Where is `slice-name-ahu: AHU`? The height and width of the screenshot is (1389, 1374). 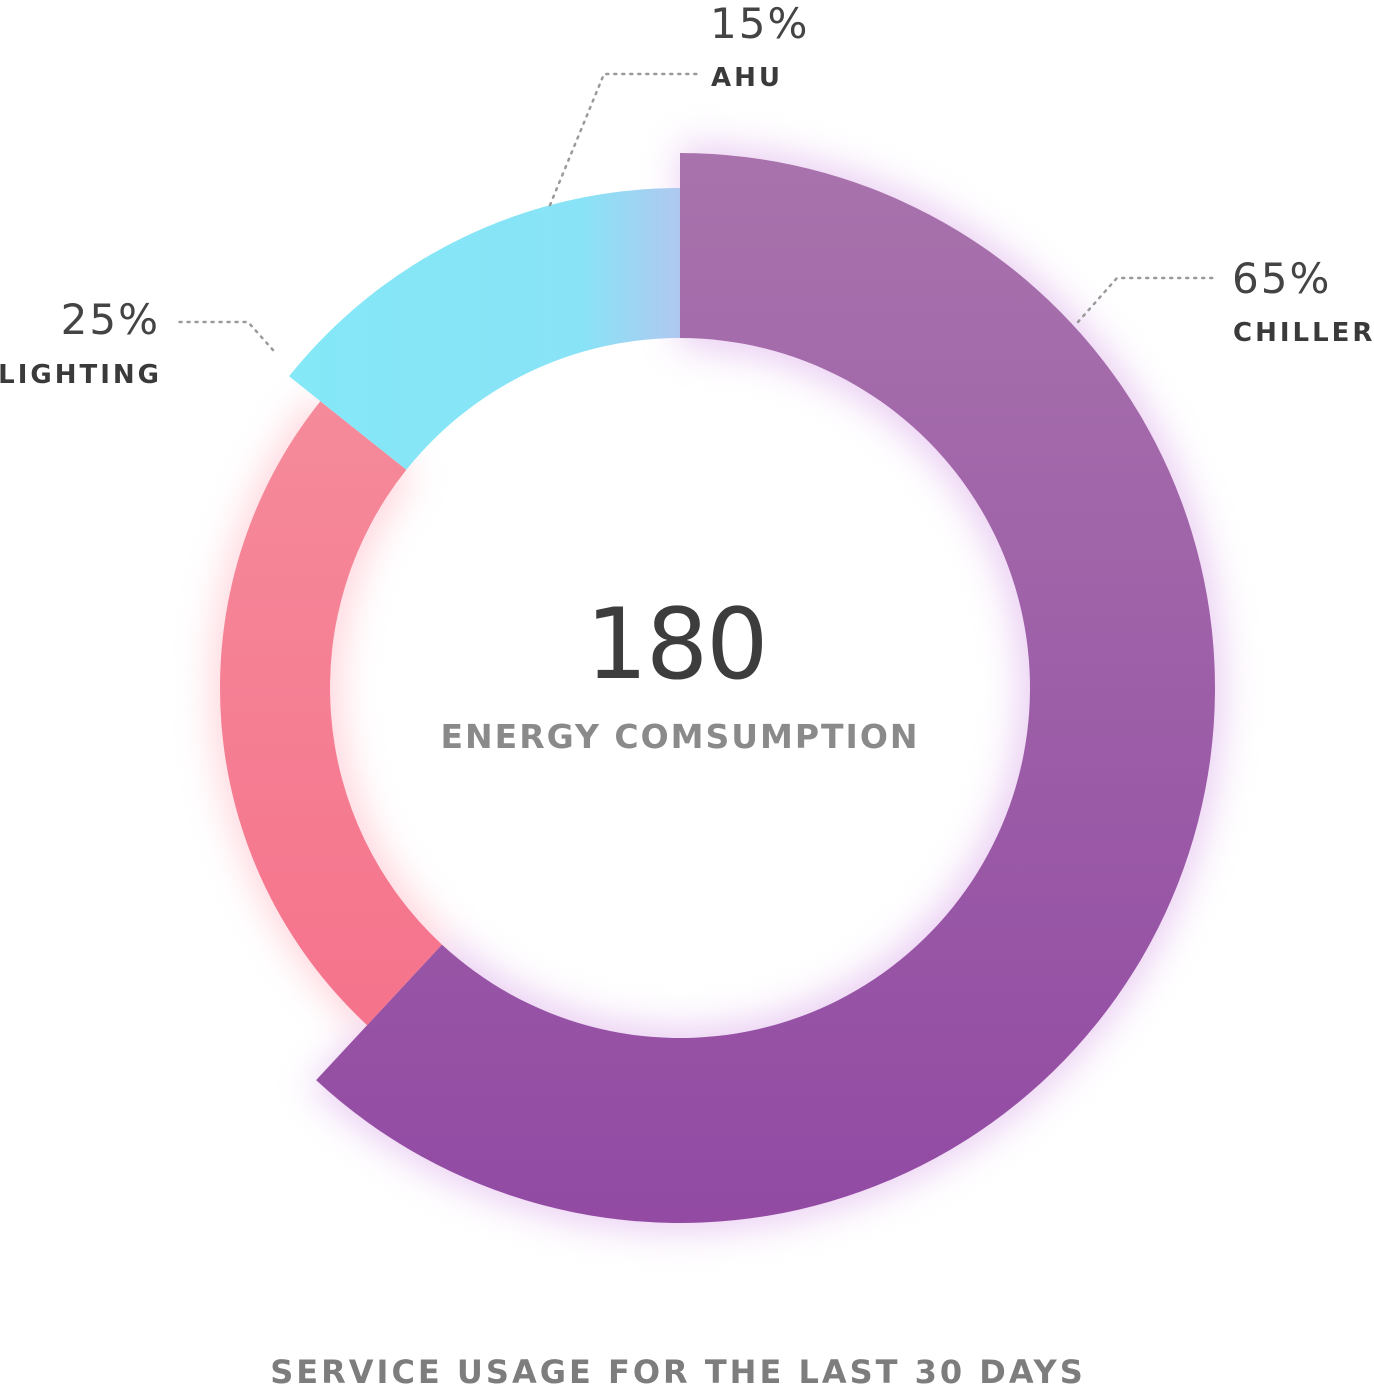 slice-name-ahu: AHU is located at coordinates (747, 78).